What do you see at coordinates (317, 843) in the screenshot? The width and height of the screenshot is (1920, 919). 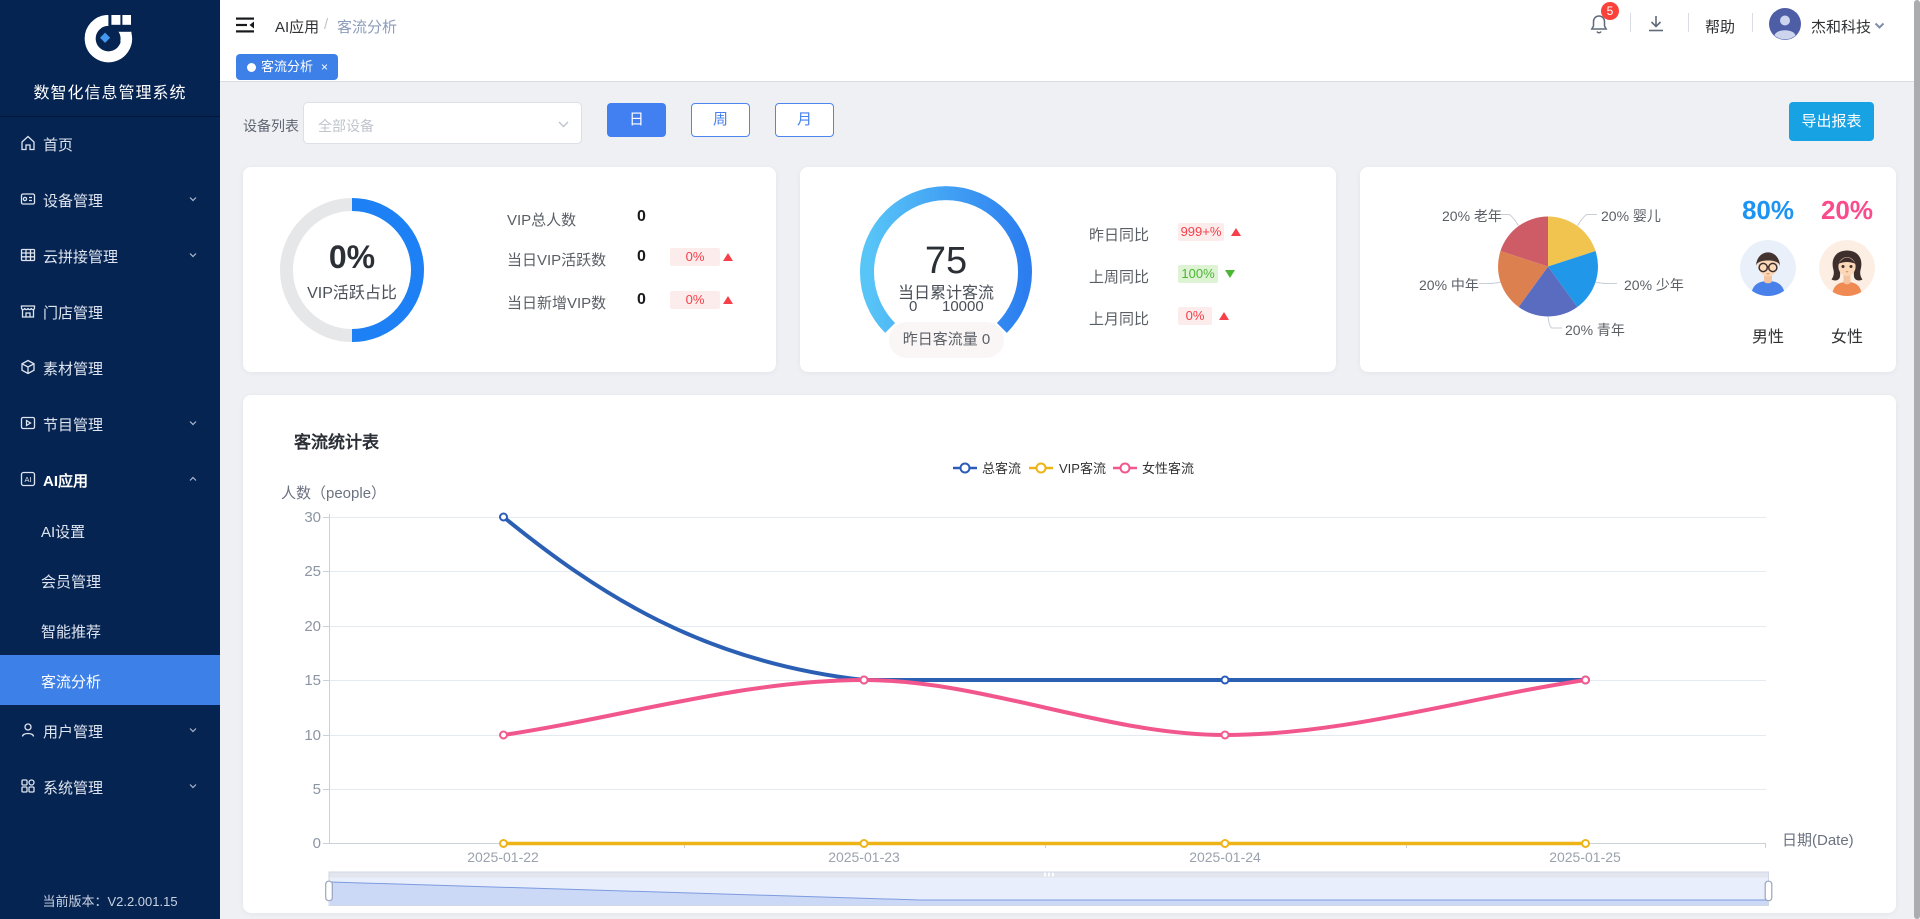 I see `svg-text: 0` at bounding box center [317, 843].